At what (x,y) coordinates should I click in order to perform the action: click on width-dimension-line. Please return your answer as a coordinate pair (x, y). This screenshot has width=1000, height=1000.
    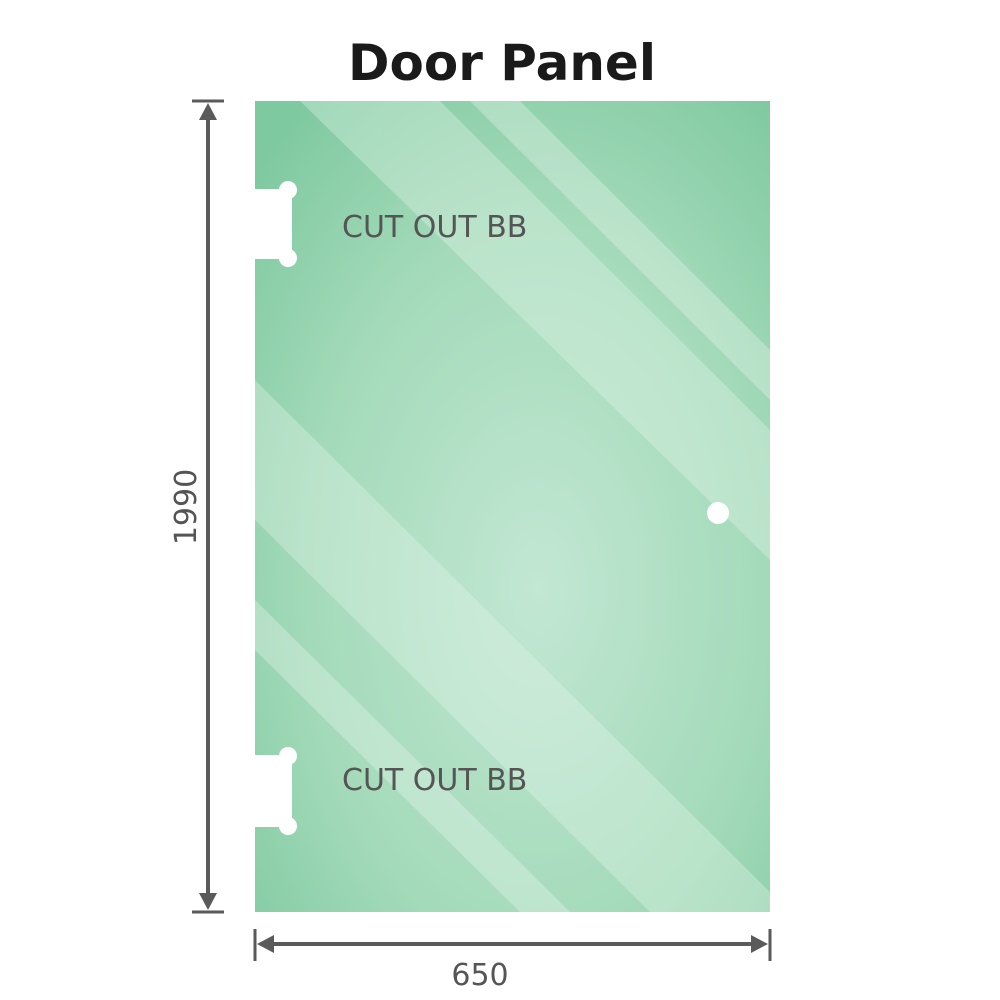
    Looking at the image, I should click on (512, 945).